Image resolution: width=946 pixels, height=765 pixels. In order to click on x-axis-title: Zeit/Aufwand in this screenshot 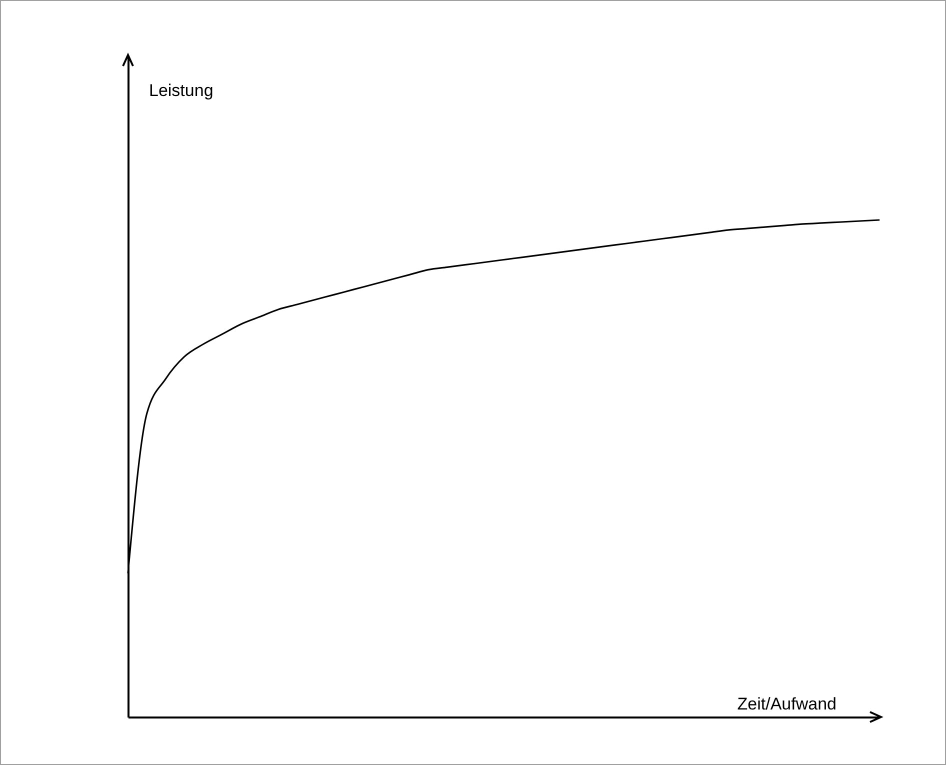, I will do `click(786, 704)`.